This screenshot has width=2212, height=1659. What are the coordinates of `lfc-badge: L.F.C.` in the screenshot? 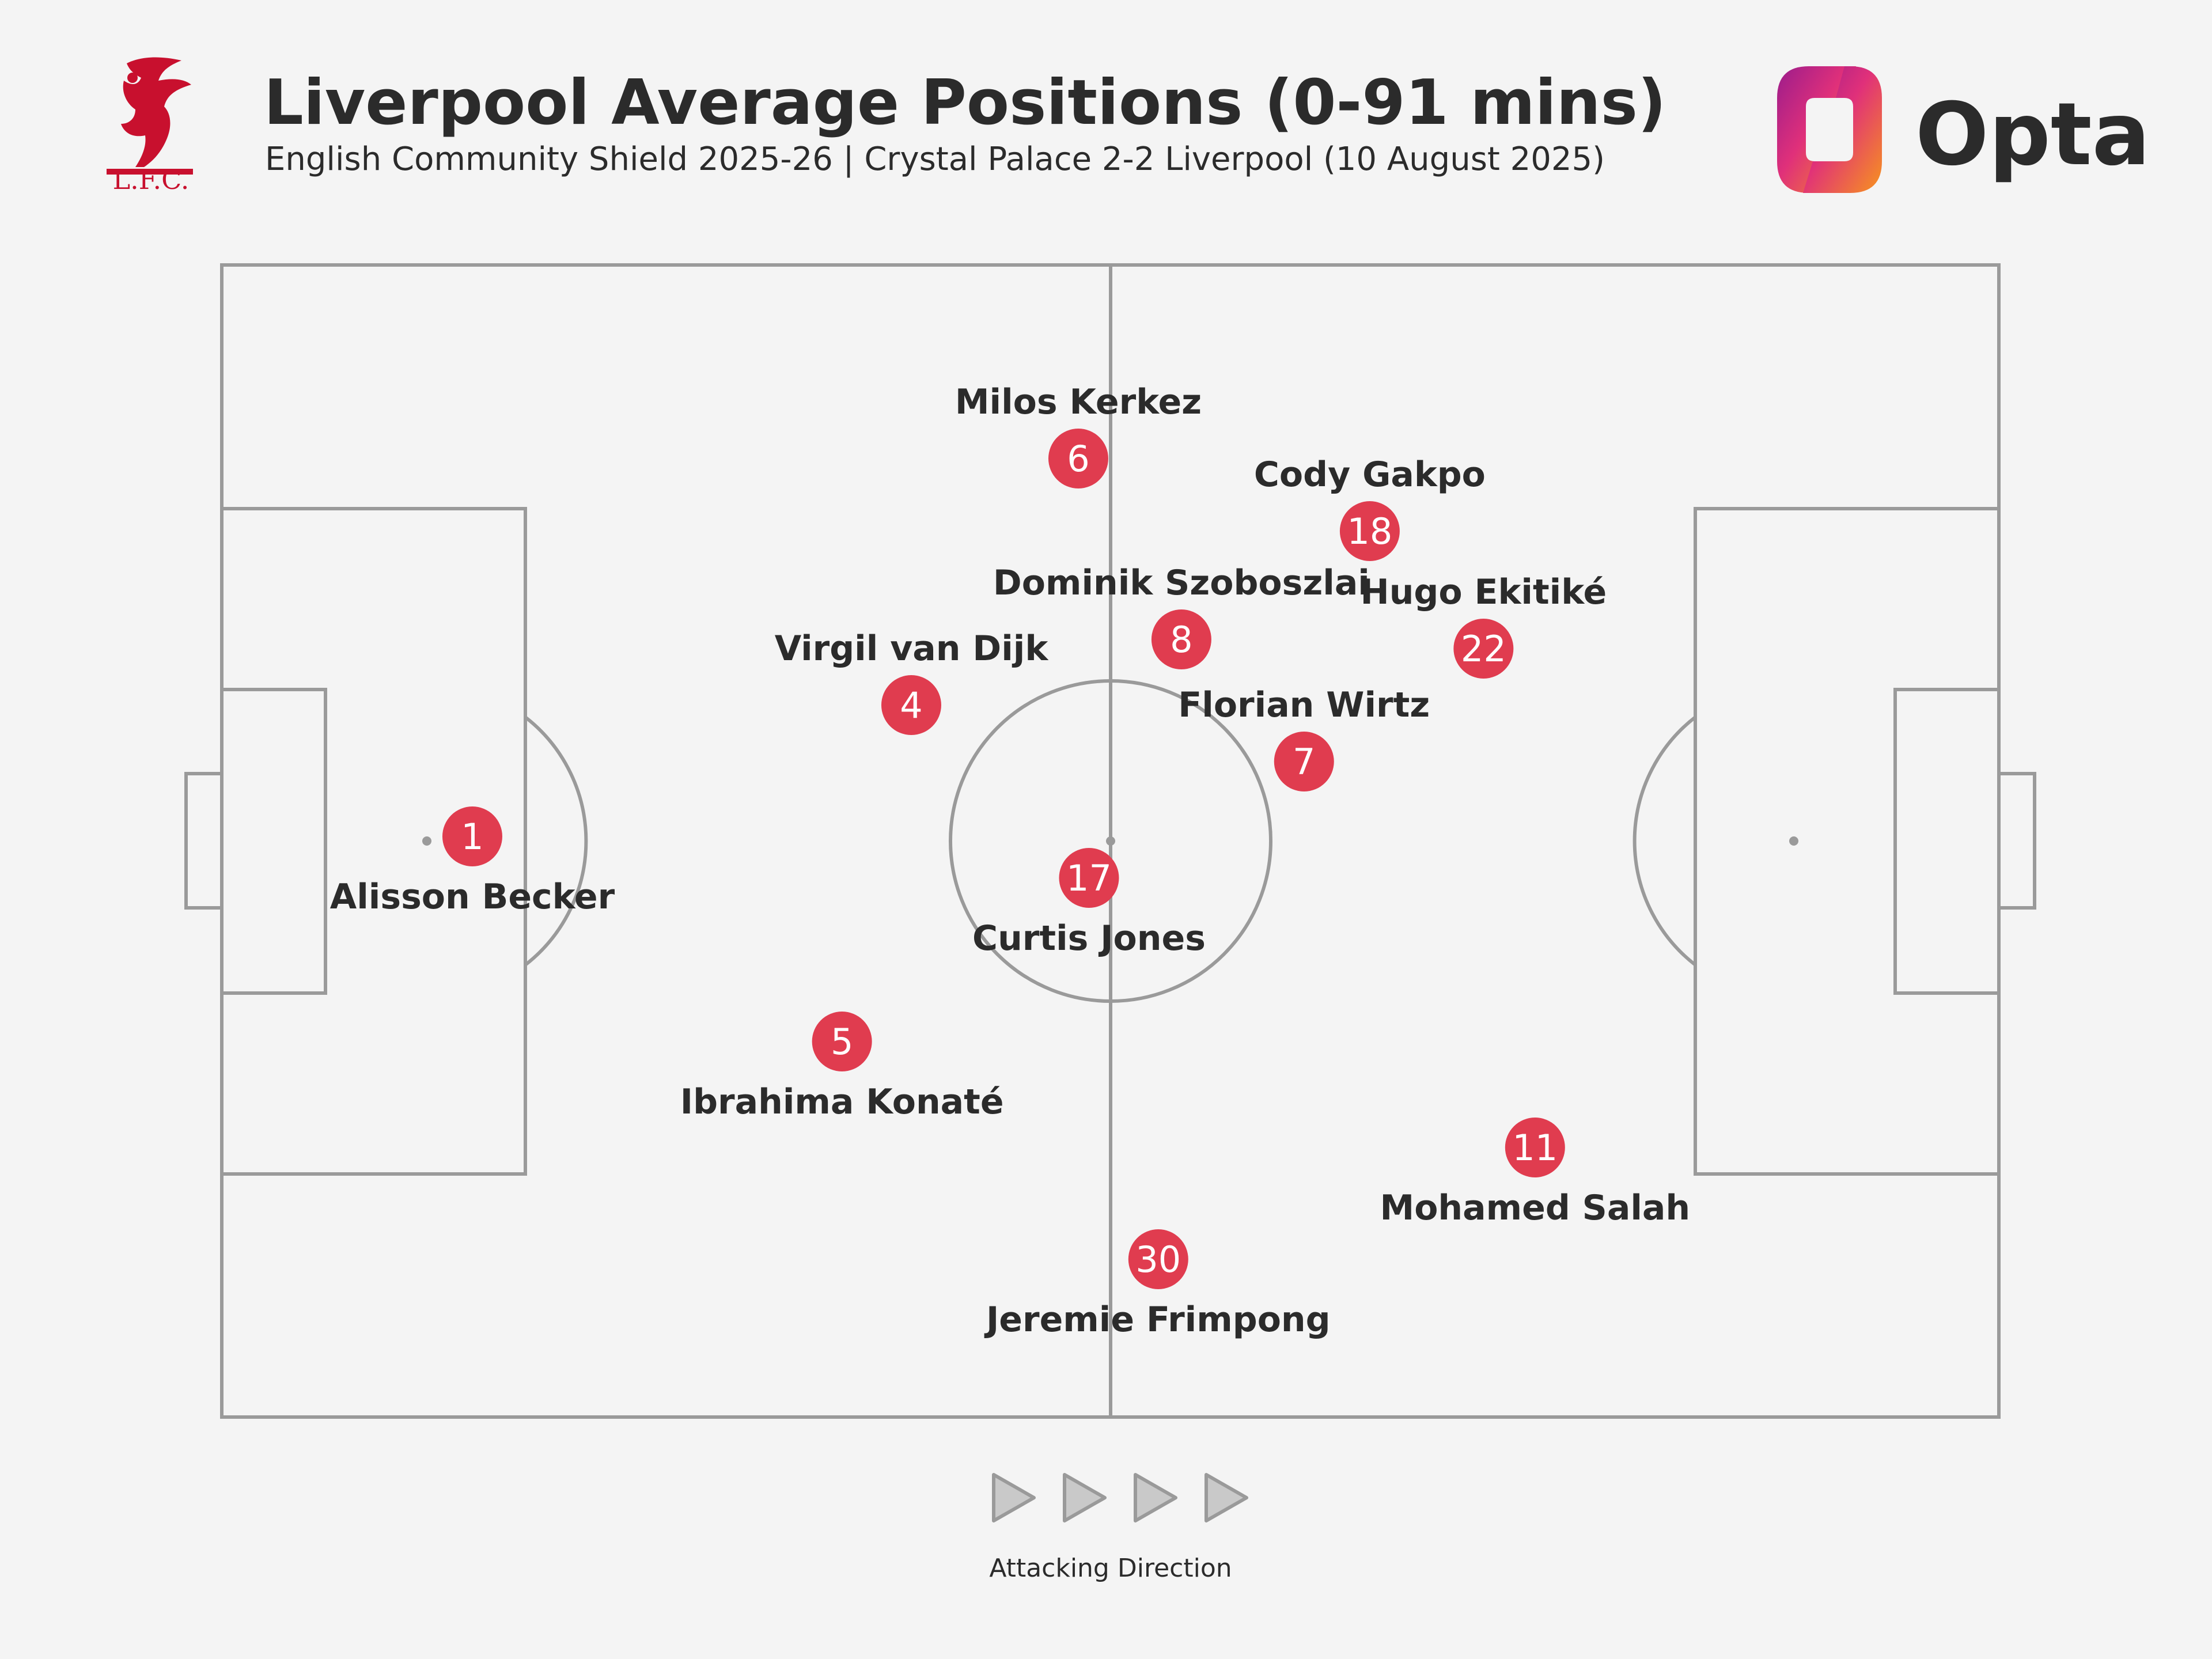 It's located at (150, 126).